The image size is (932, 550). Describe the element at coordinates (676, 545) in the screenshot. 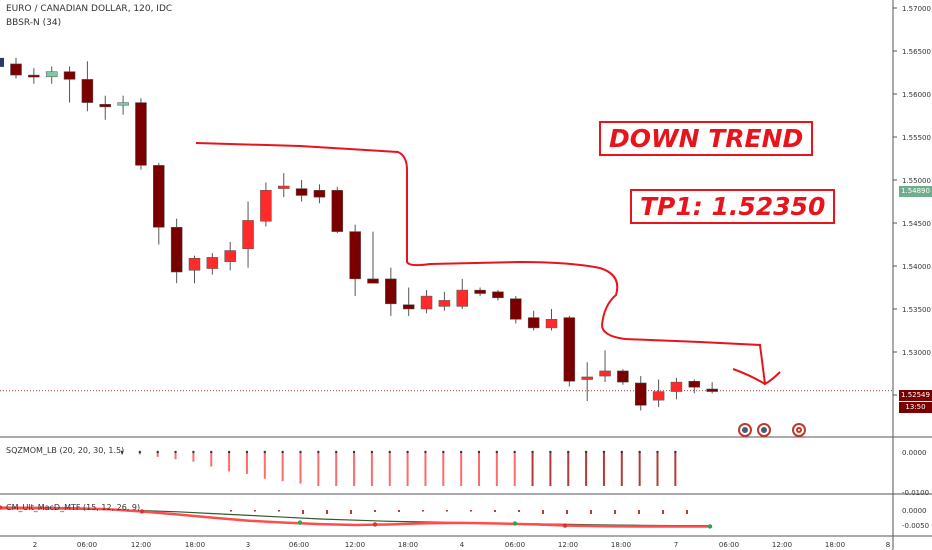

I see `time-tick-label: 7` at that location.